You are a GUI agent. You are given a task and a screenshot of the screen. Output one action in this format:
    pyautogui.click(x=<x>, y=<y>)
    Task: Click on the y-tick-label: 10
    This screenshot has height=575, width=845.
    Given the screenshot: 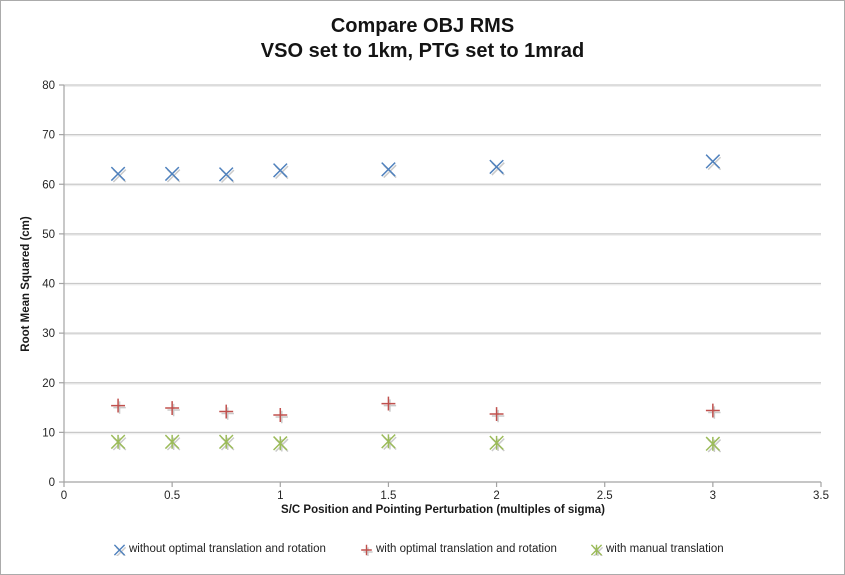 What is the action you would take?
    pyautogui.click(x=48, y=433)
    